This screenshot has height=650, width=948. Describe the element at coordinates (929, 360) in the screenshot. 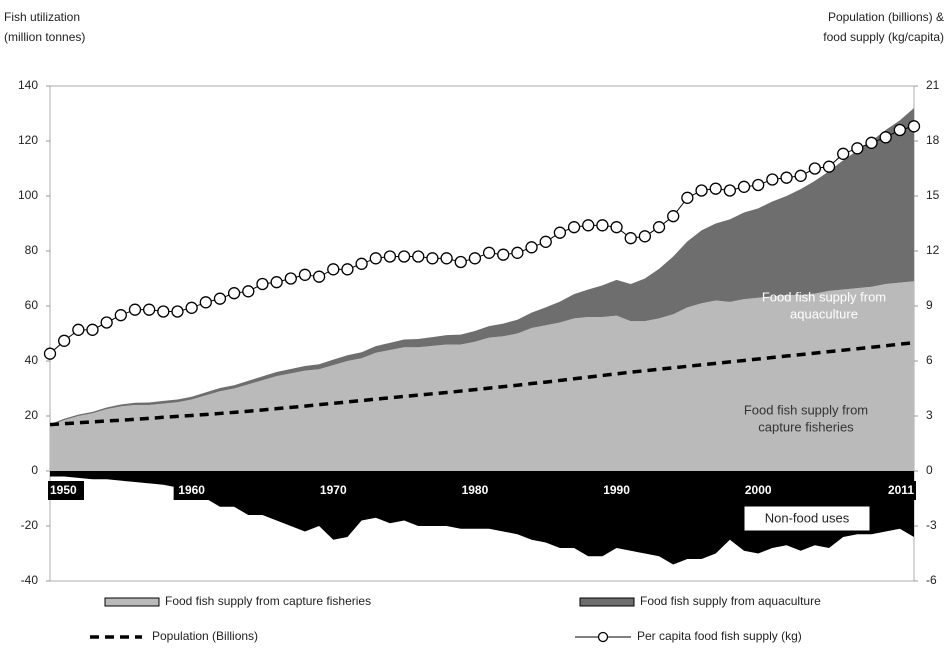

I see `y2-tick-label: 6` at that location.